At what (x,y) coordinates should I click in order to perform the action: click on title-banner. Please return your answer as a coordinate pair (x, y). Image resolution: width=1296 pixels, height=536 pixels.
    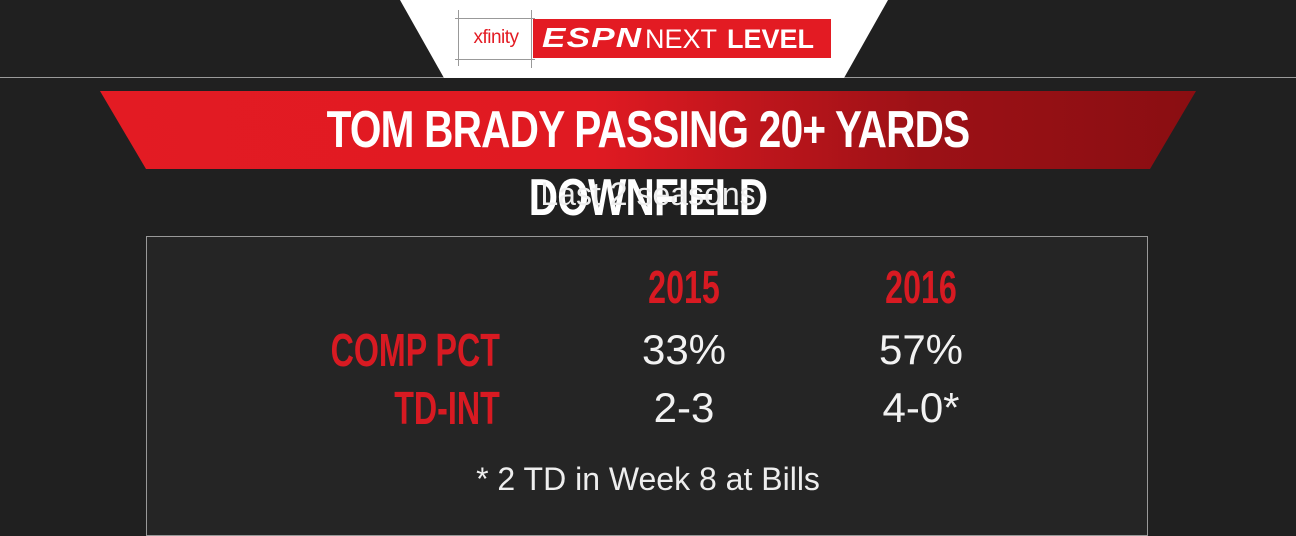
    Looking at the image, I should click on (648, 130).